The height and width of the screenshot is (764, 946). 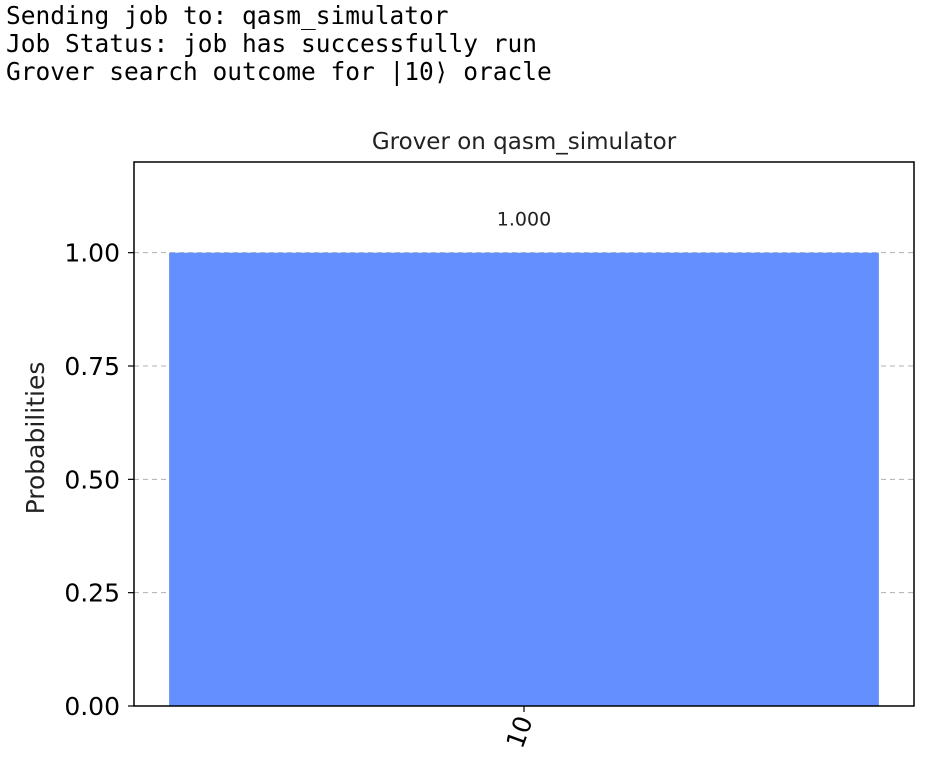 I want to click on console-line-outcome: Grover search outcome for |10⟩ oracle, so click(x=279, y=71).